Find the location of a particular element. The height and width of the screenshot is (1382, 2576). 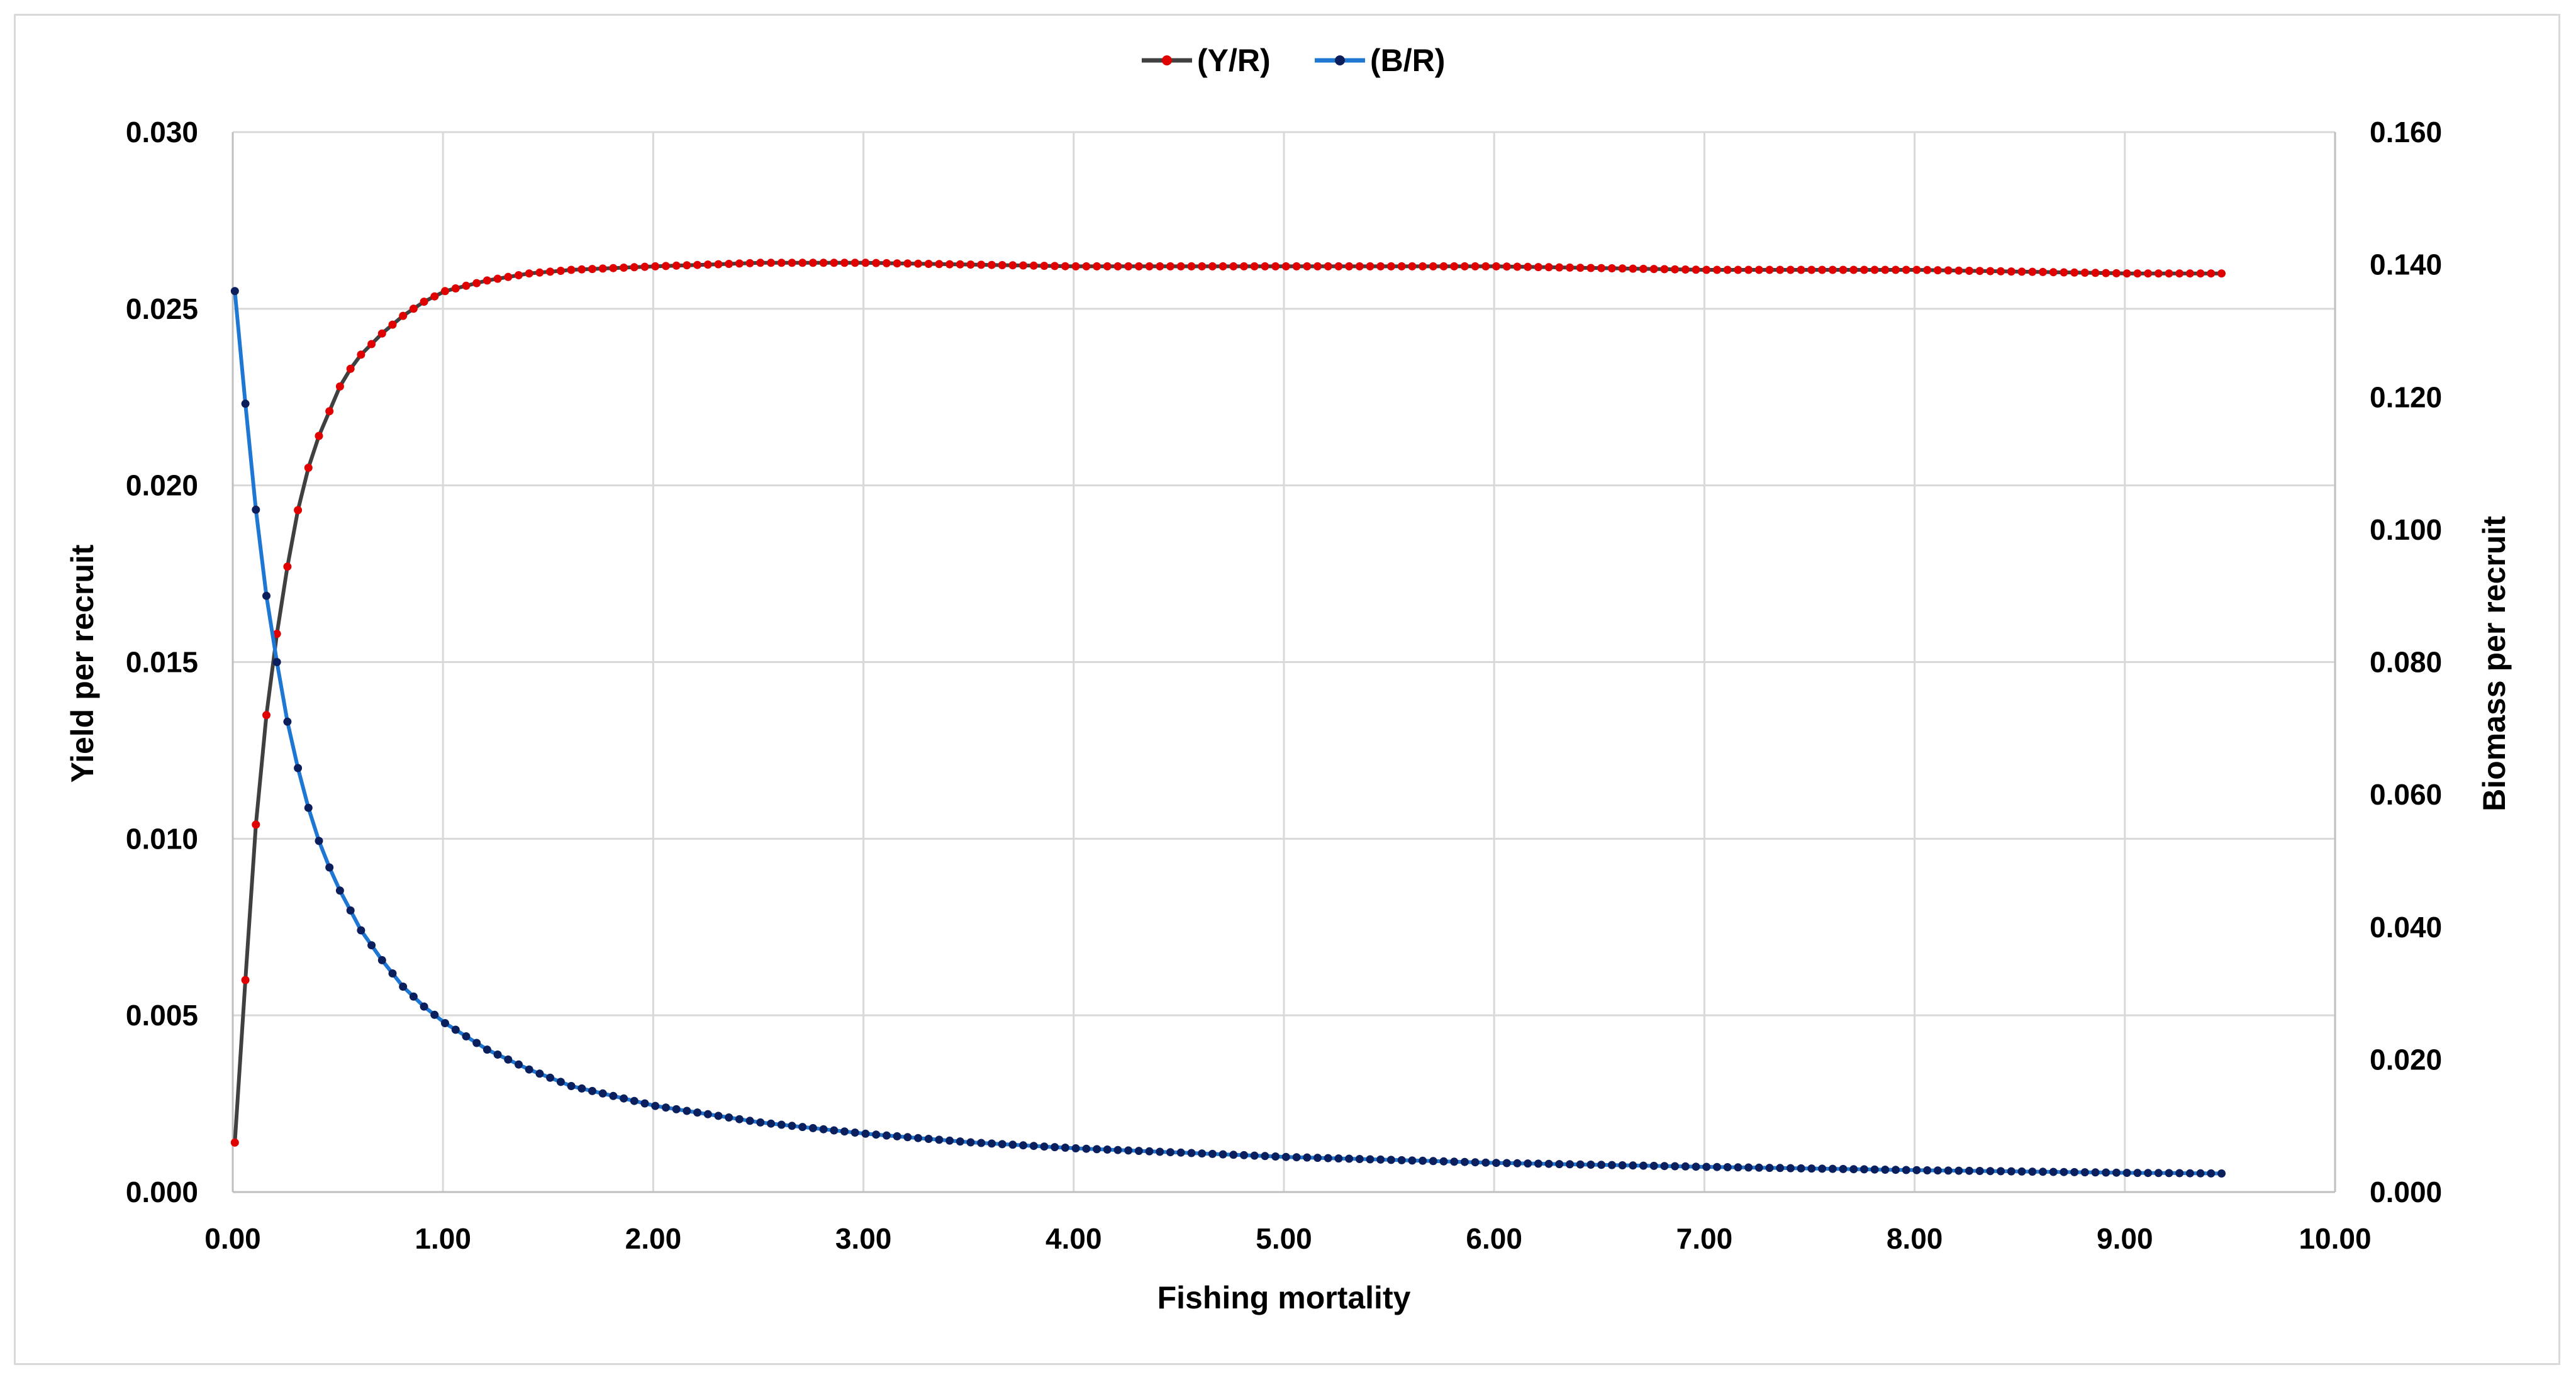

y-right-tick-label: 0.160 is located at coordinates (2406, 132).